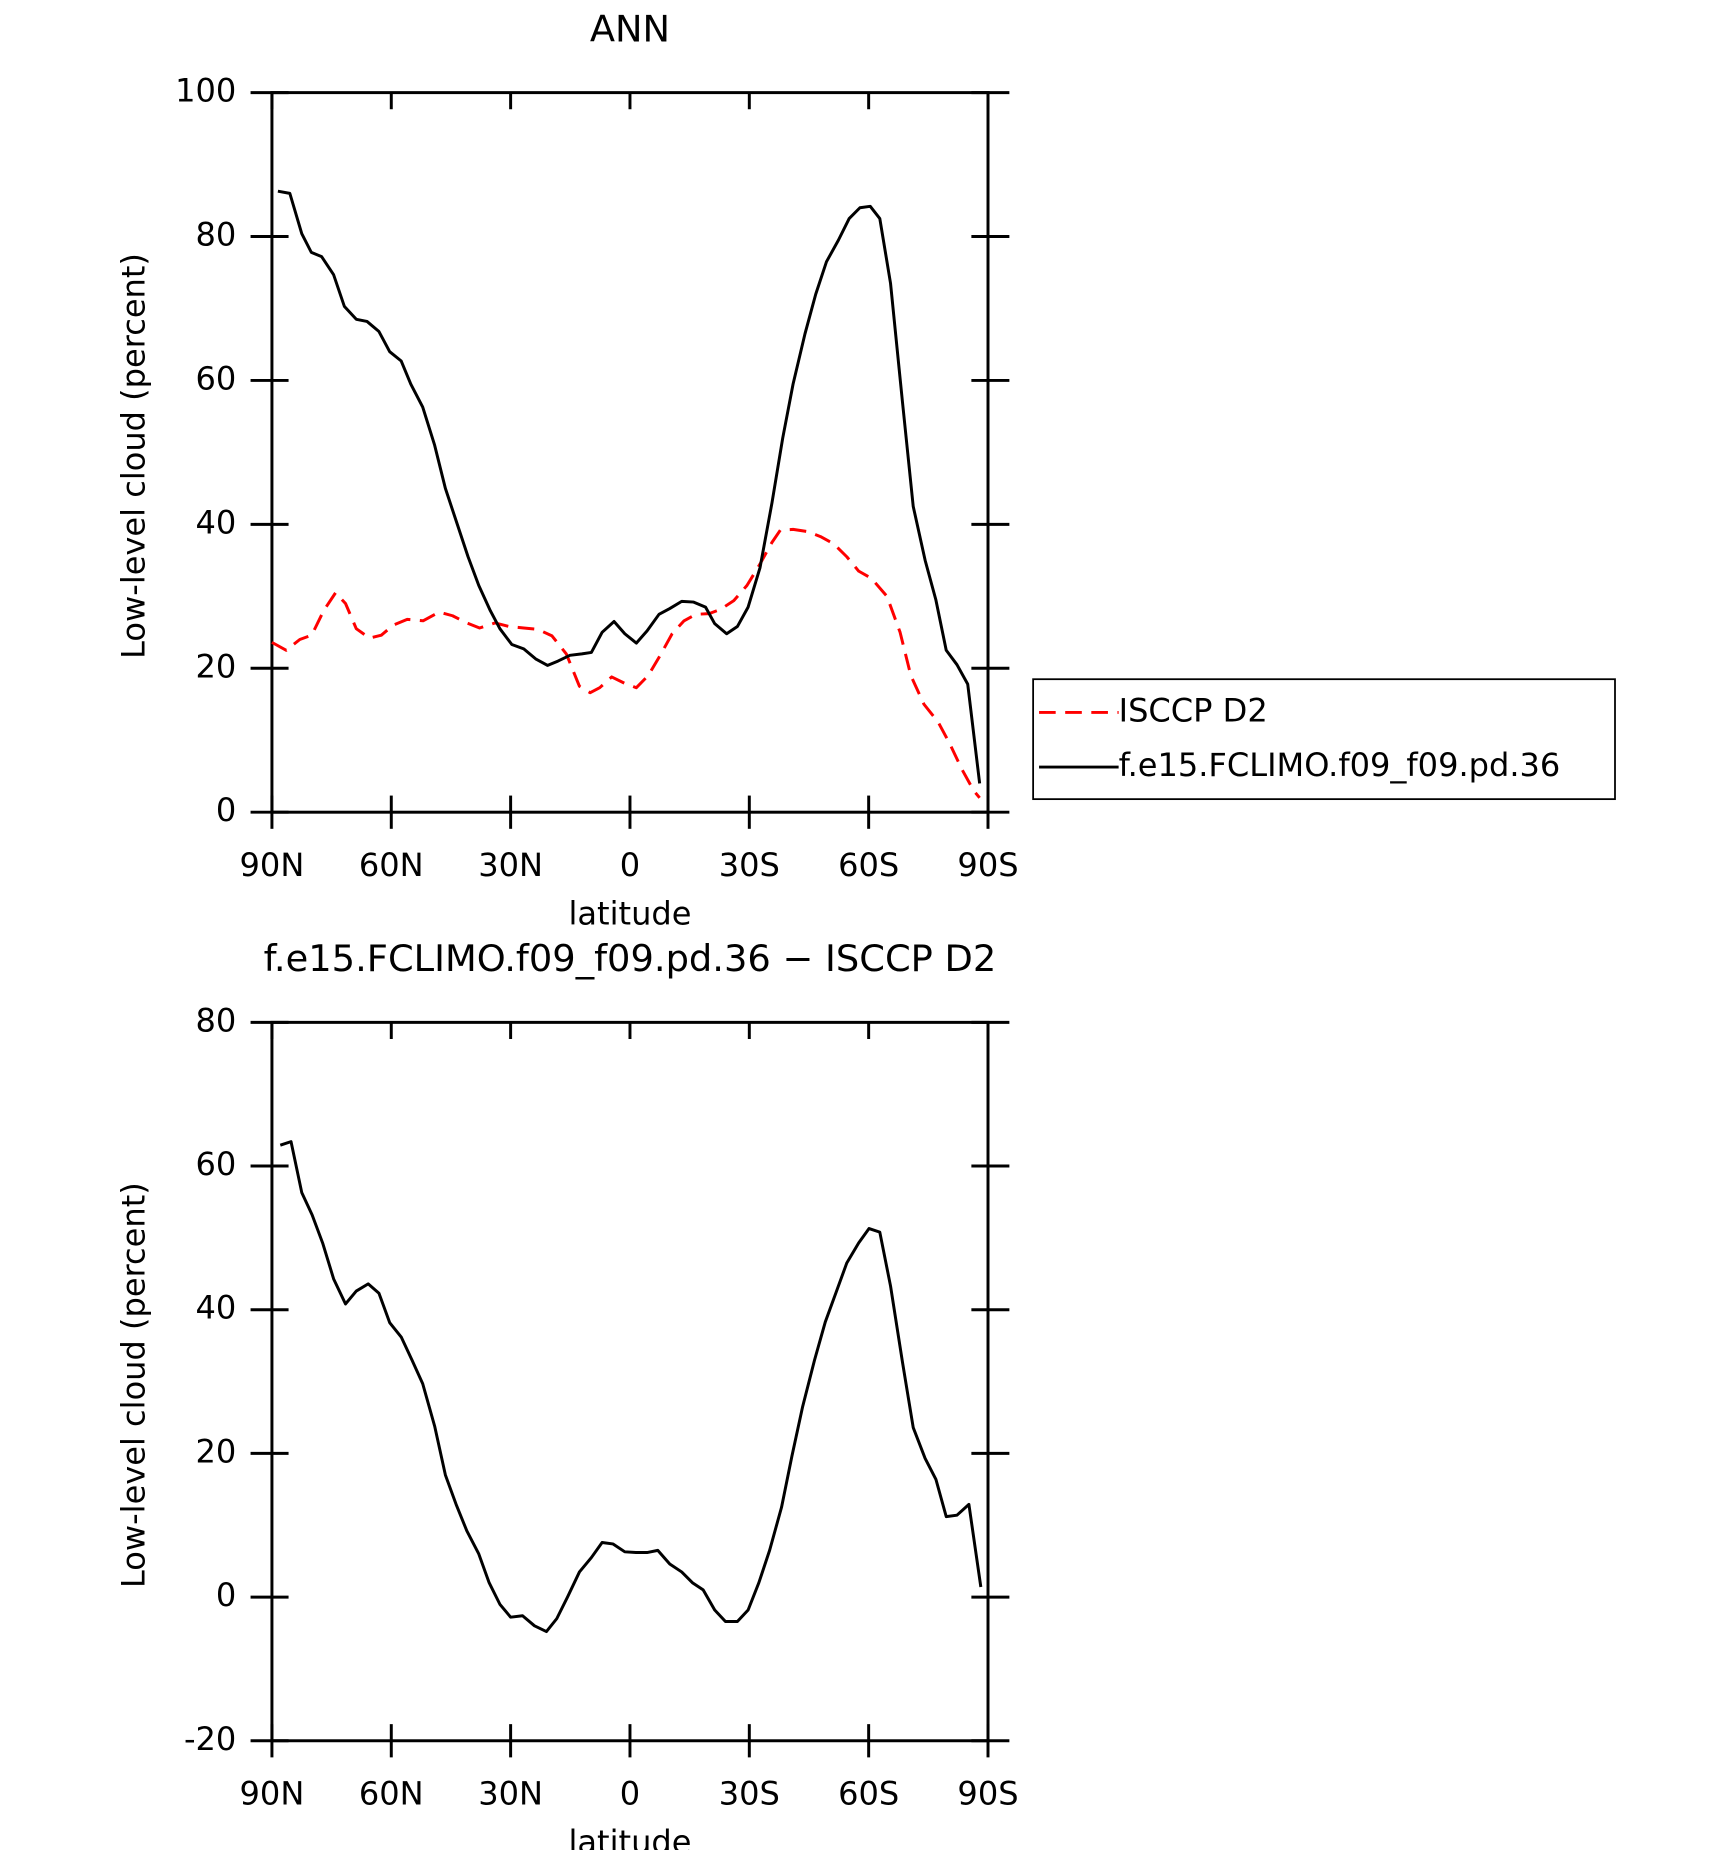 The width and height of the screenshot is (1710, 1850). I want to click on chart-title: ANN, so click(630, 28).